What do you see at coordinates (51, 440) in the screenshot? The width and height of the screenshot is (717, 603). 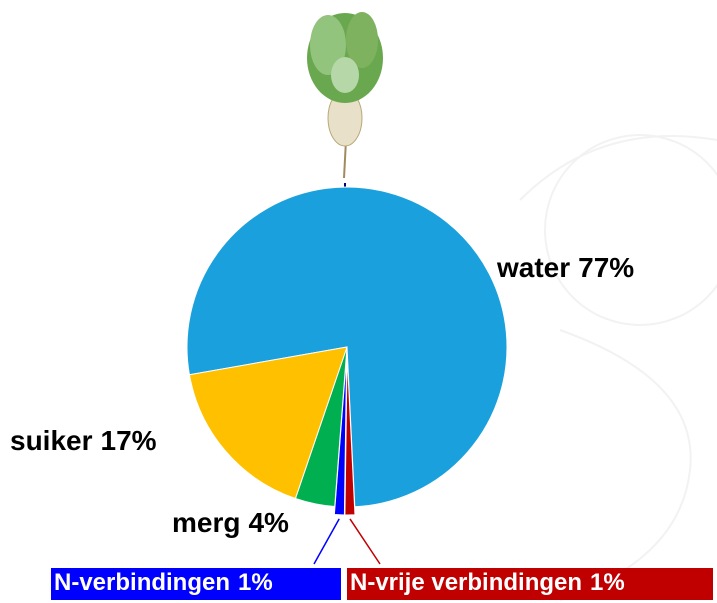 I see `category-name: suiker` at bounding box center [51, 440].